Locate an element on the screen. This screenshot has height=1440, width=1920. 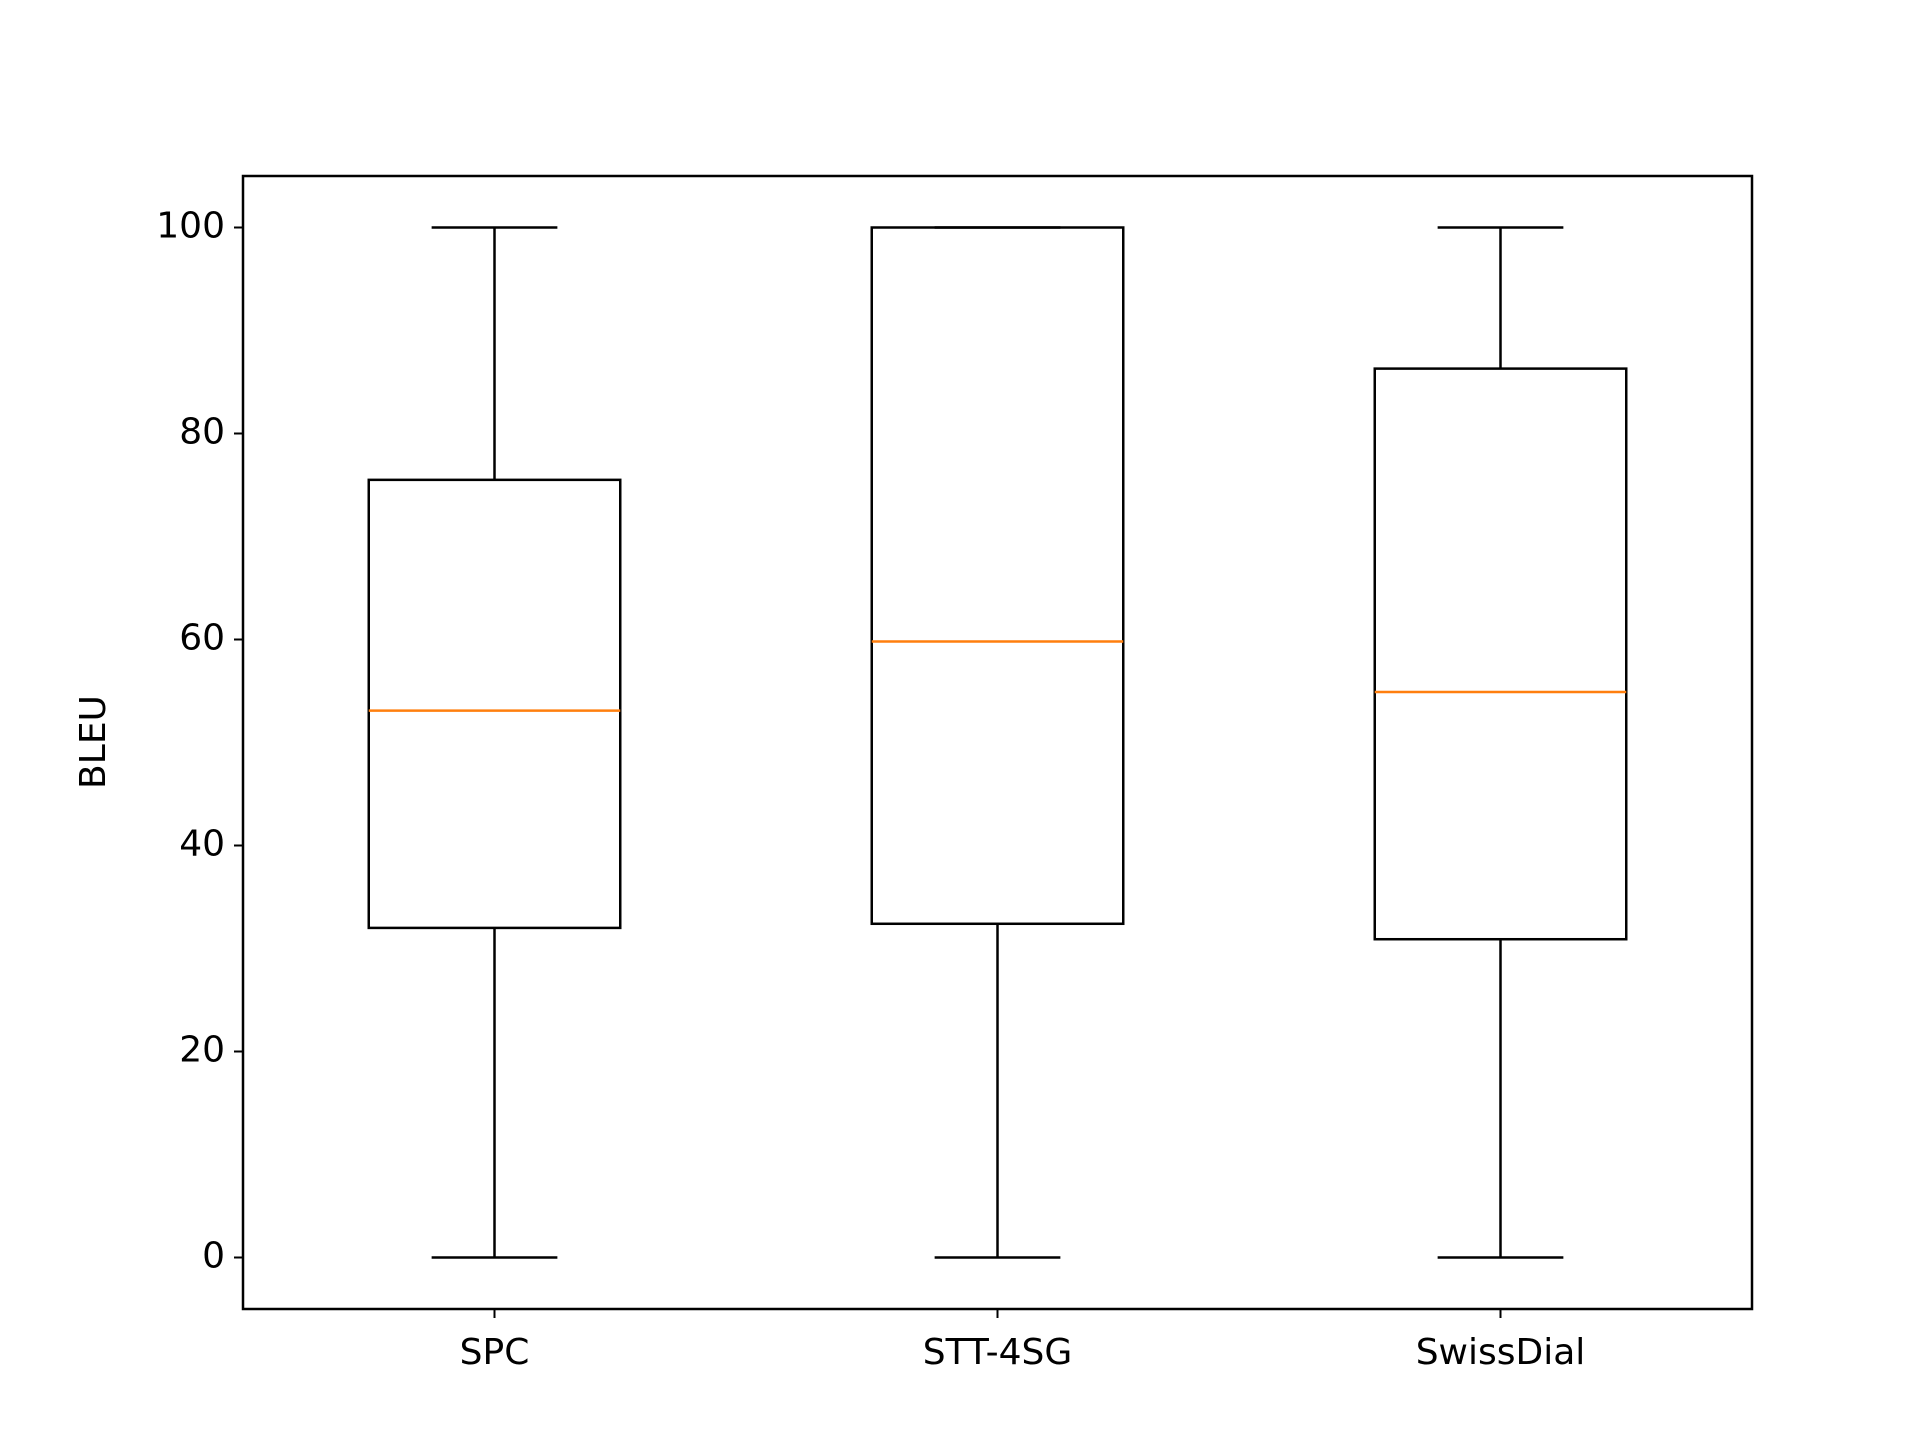
y-tick-label: 60 is located at coordinates (202, 638).